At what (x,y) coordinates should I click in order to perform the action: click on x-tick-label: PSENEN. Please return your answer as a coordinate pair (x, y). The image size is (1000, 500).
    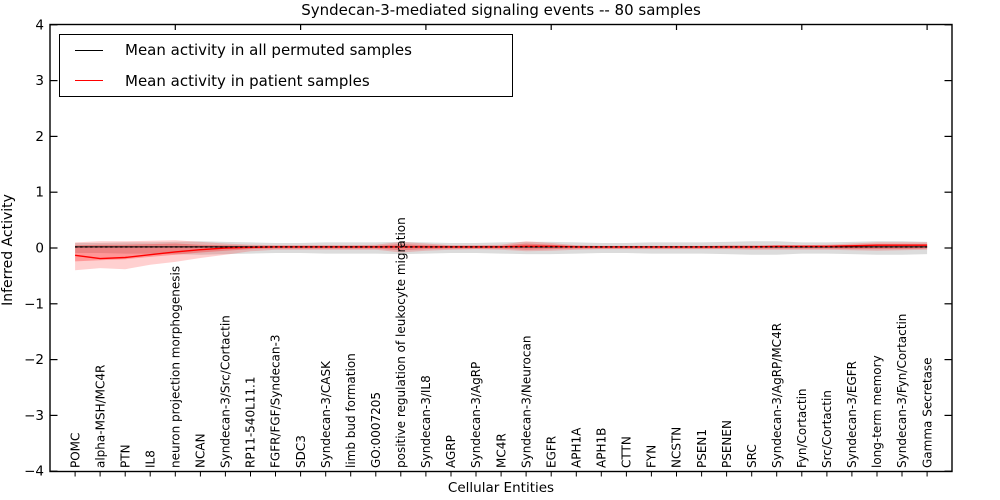
    Looking at the image, I should click on (727, 444).